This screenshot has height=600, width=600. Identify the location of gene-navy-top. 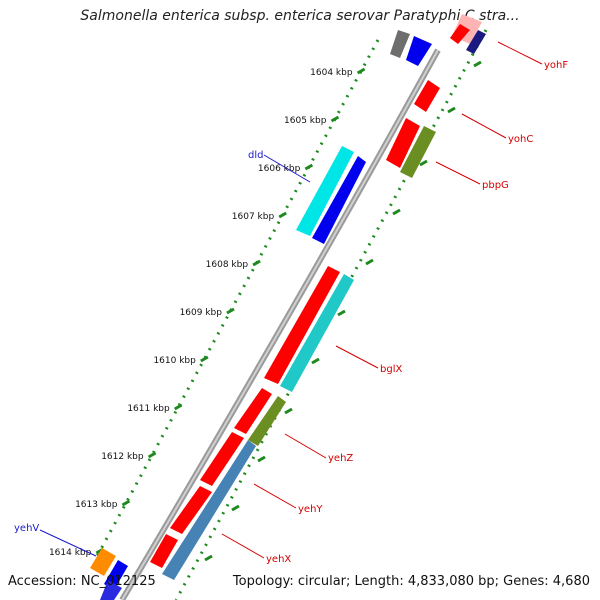
(476, 42).